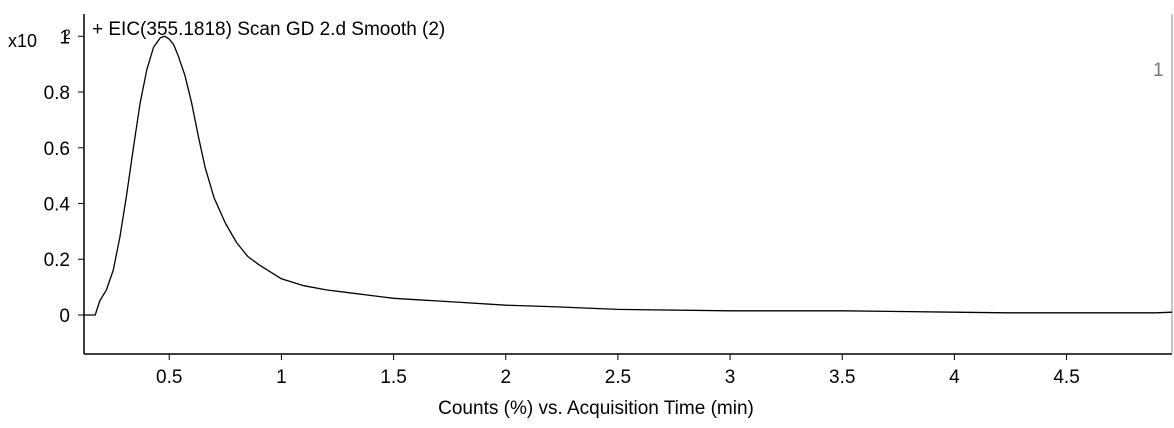  Describe the element at coordinates (57, 93) in the screenshot. I see `y-tick-label: 0.8` at that location.